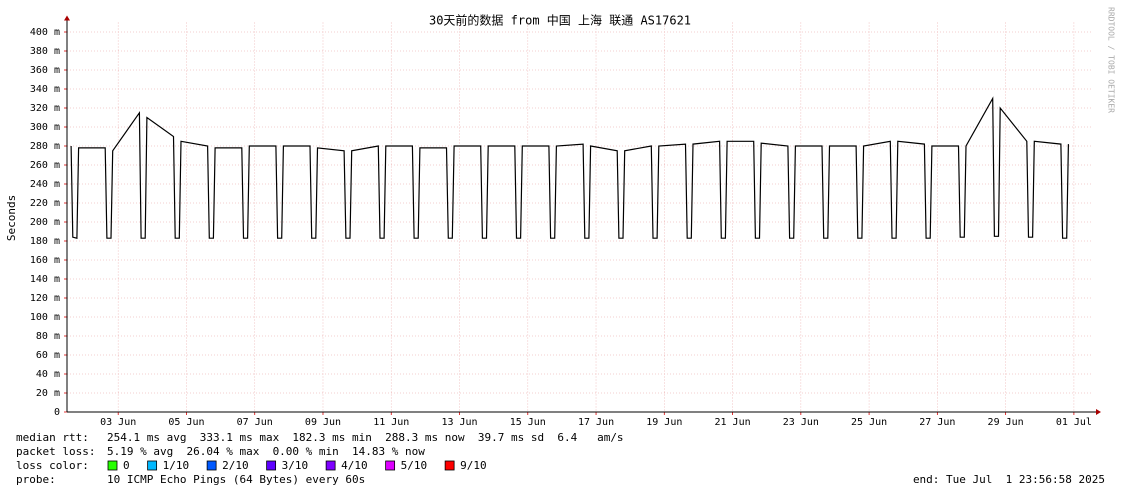  I want to click on y-axis-arrow, so click(67, 18).